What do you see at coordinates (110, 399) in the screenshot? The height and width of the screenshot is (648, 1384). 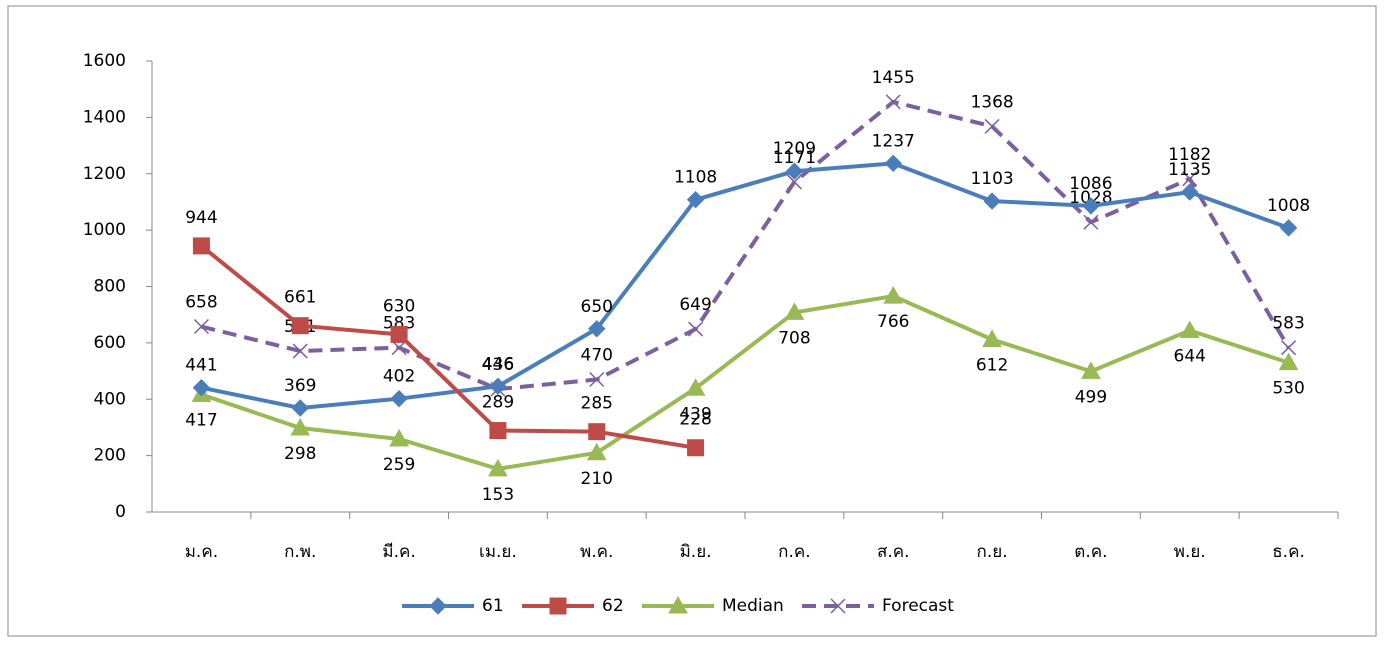 I see `y-tick-label: 400` at bounding box center [110, 399].